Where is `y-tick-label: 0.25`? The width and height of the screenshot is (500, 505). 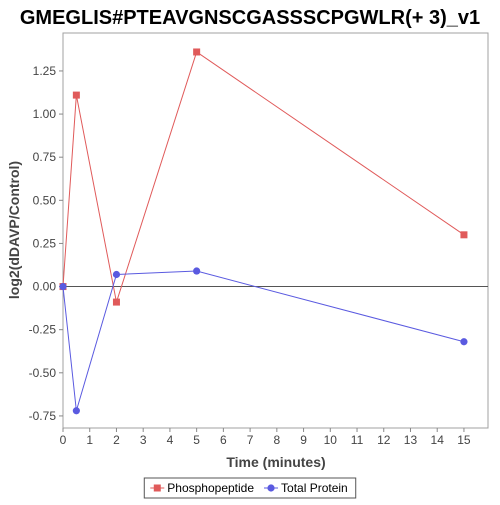 y-tick-label: 0.25 is located at coordinates (45, 243).